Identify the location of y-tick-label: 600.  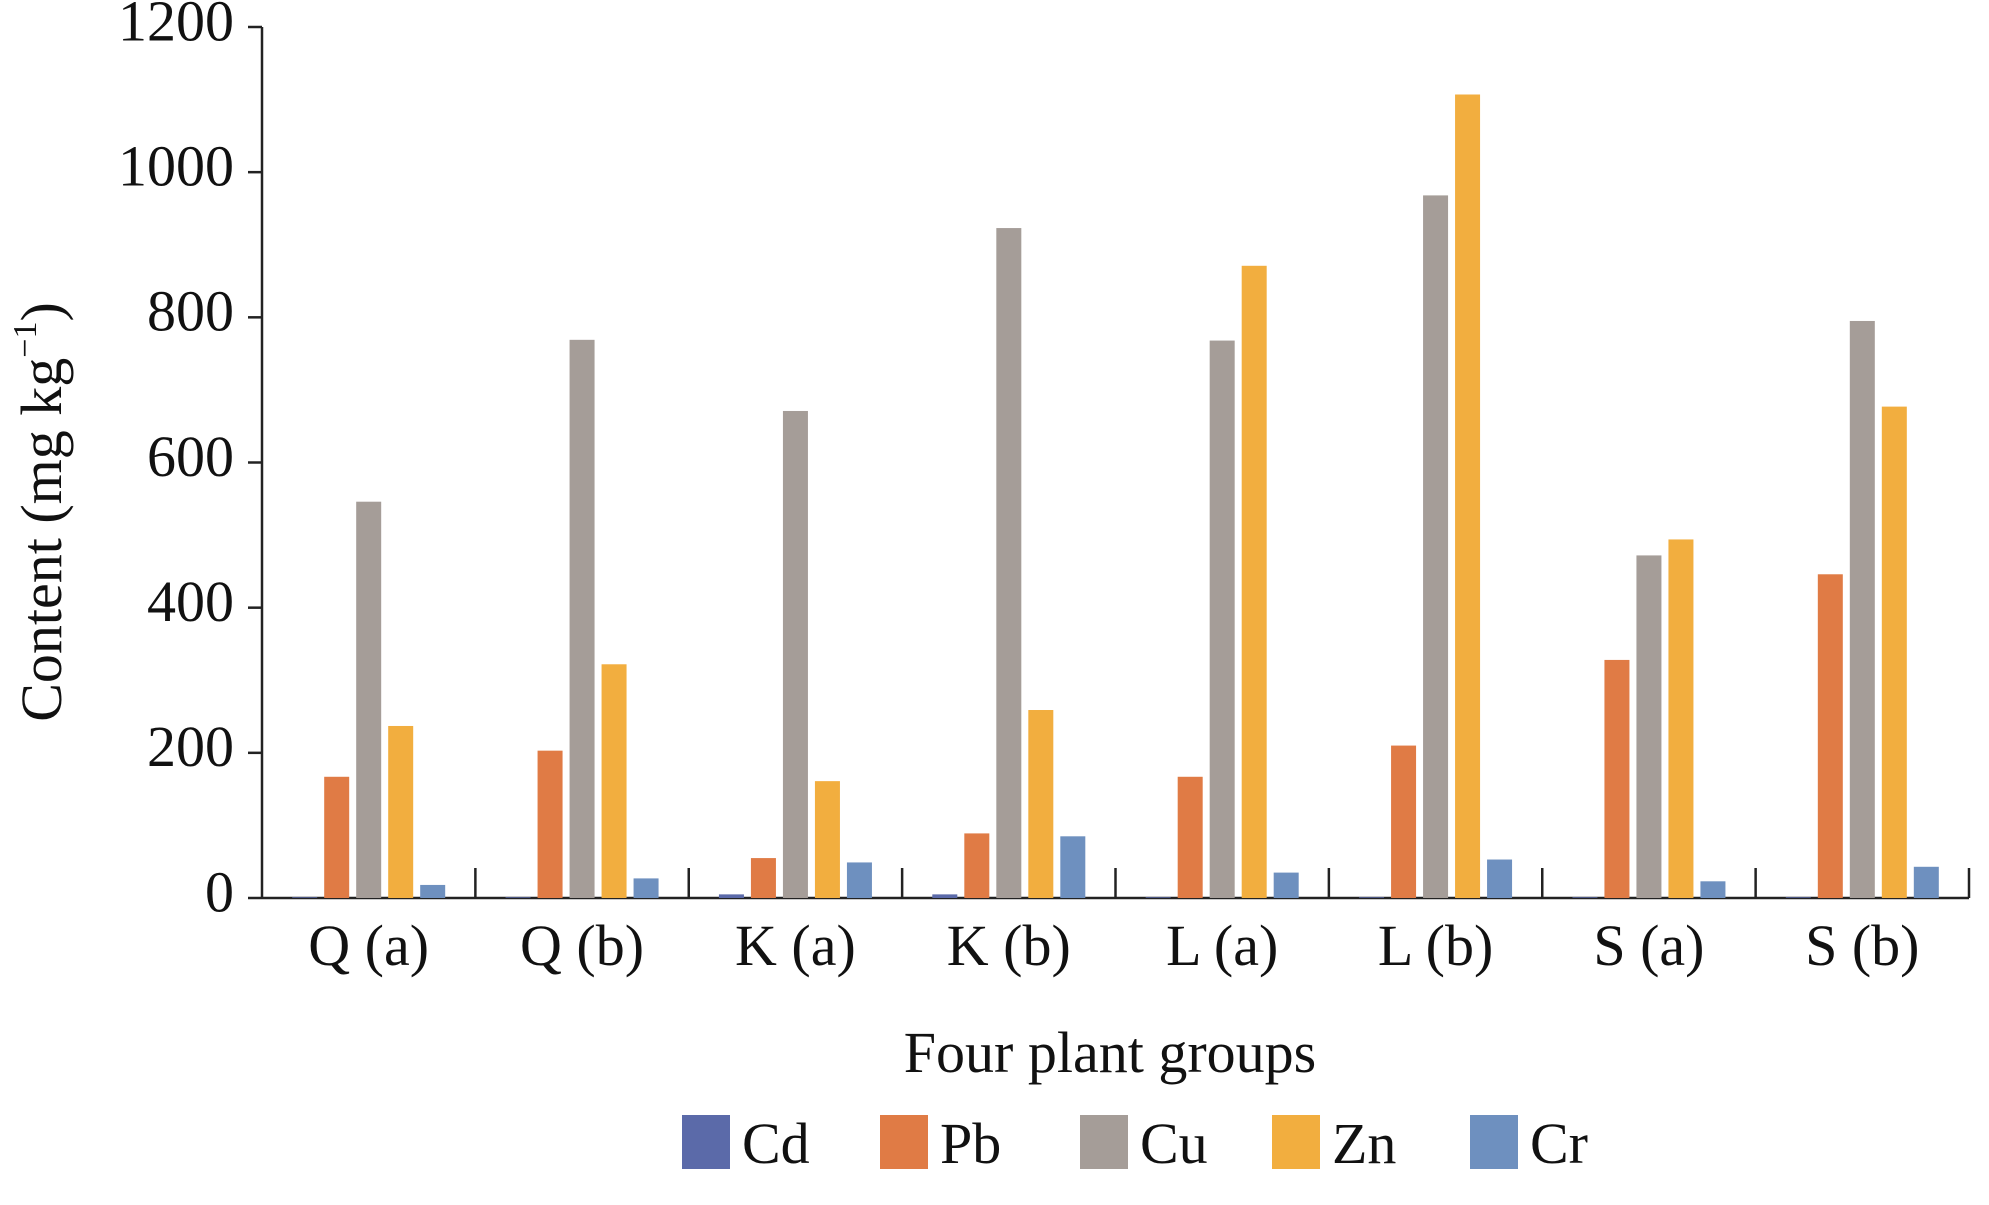
(190, 456).